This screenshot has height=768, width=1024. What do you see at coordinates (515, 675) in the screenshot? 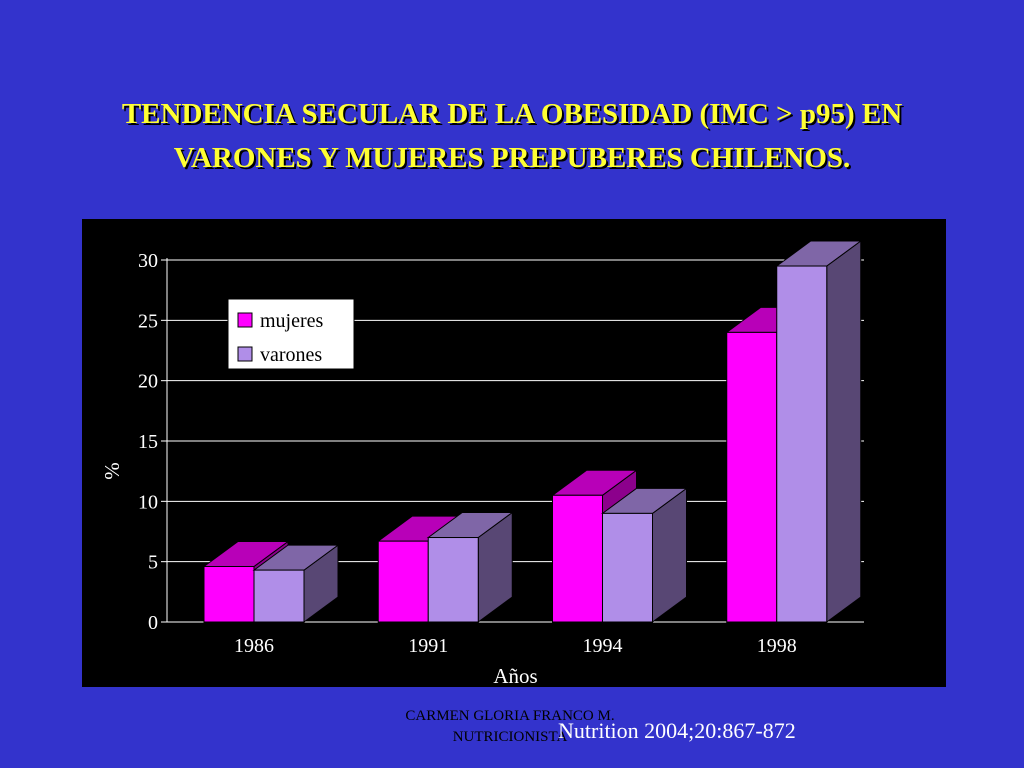
I see `x-axis-title: Años` at bounding box center [515, 675].